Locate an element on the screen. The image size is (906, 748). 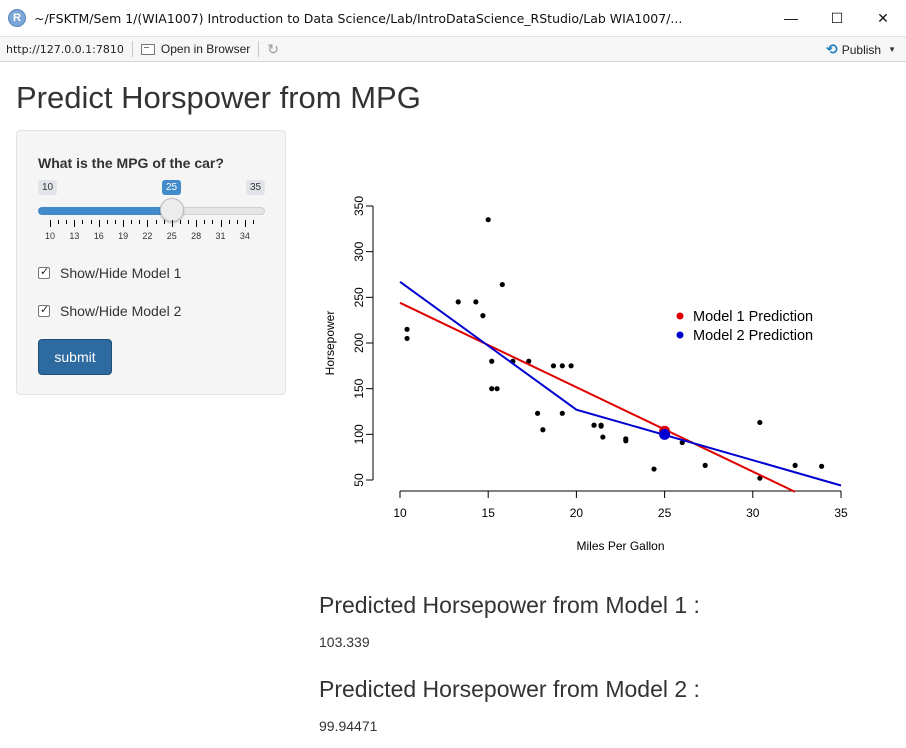
minimize-button: — is located at coordinates (791, 18).